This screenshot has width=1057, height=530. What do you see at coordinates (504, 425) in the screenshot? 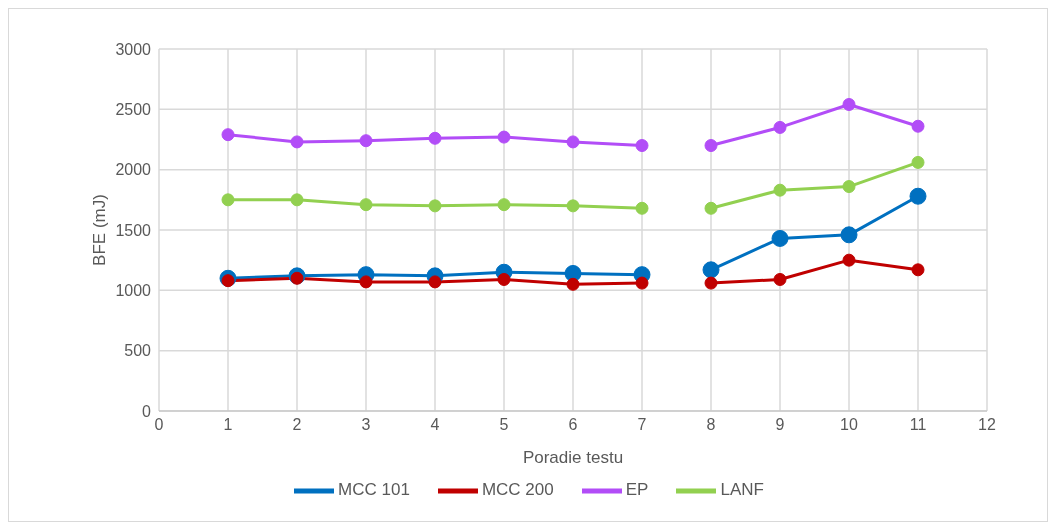
I see `x-tick-label: 5` at bounding box center [504, 425].